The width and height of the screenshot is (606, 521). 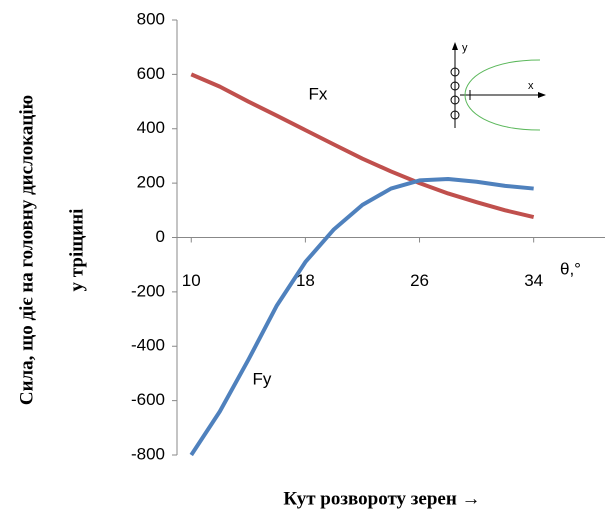 I want to click on series-label: Fx, so click(x=318, y=93).